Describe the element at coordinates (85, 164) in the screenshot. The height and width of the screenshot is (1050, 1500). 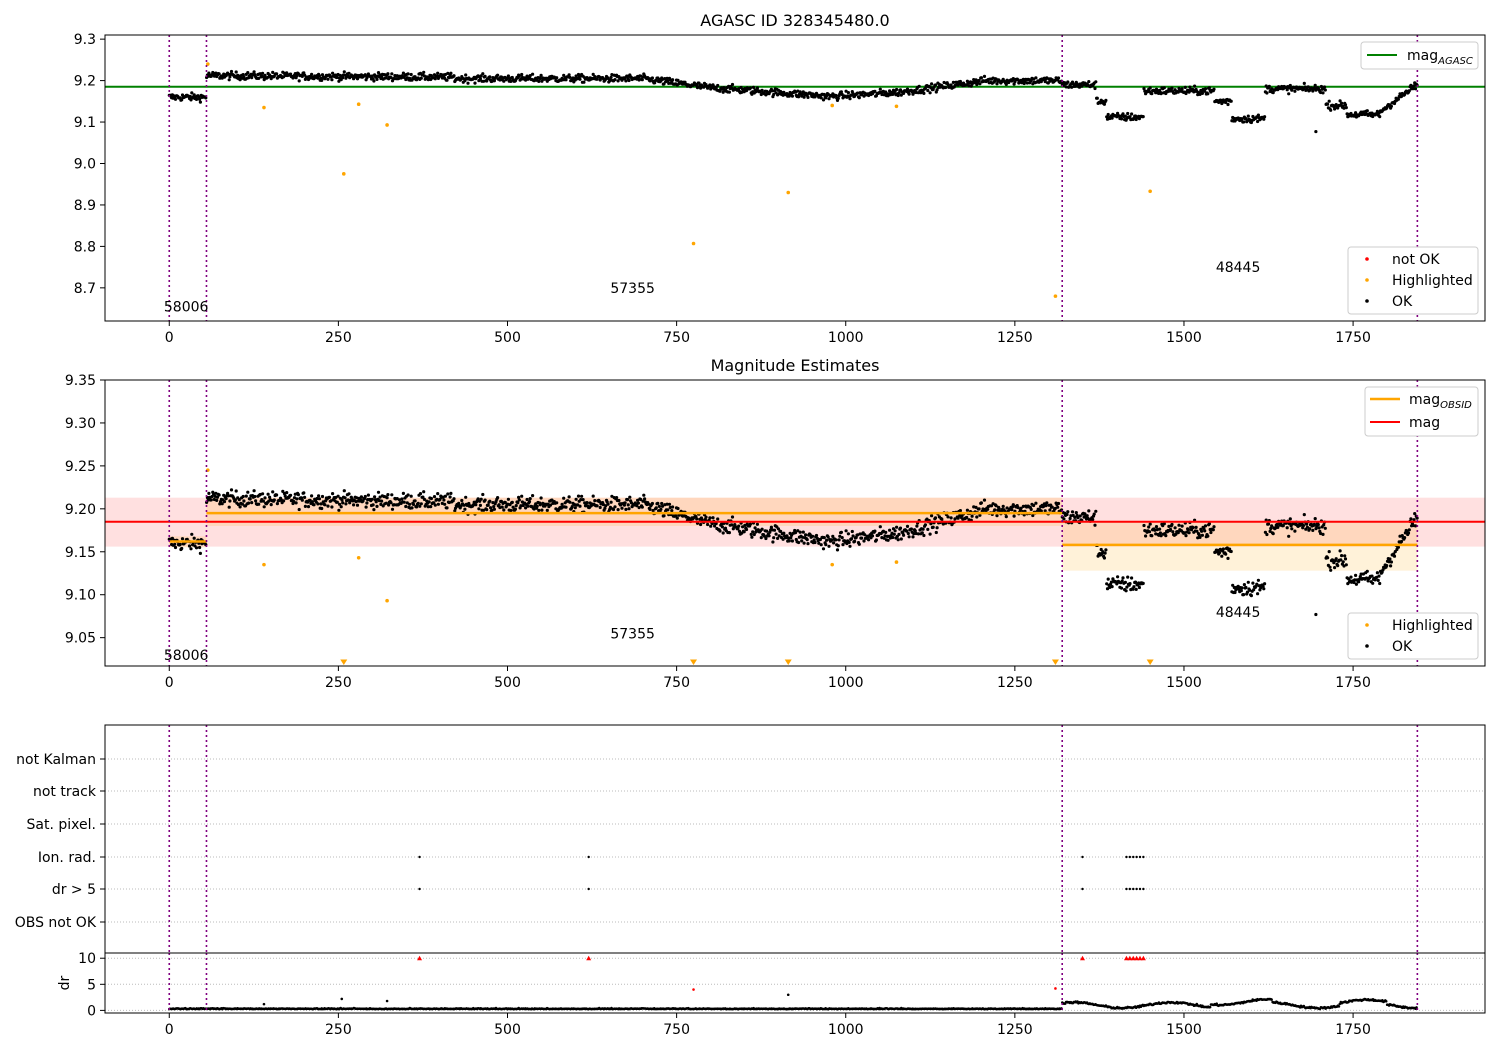
I see `panel1-ytick-label: 9.0` at that location.